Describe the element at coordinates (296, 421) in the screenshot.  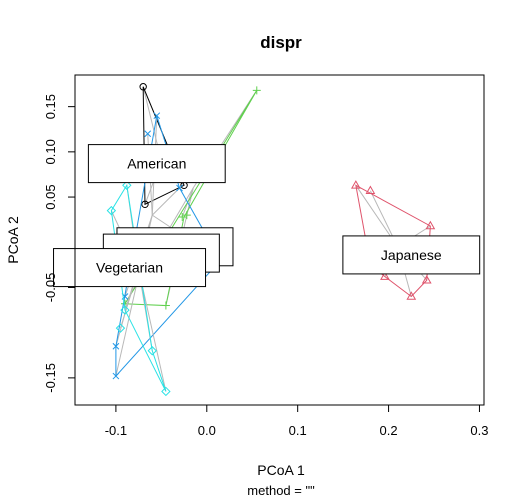
I see `x-axis: -0.1 0.0 0.1 0.2 0.3` at that location.